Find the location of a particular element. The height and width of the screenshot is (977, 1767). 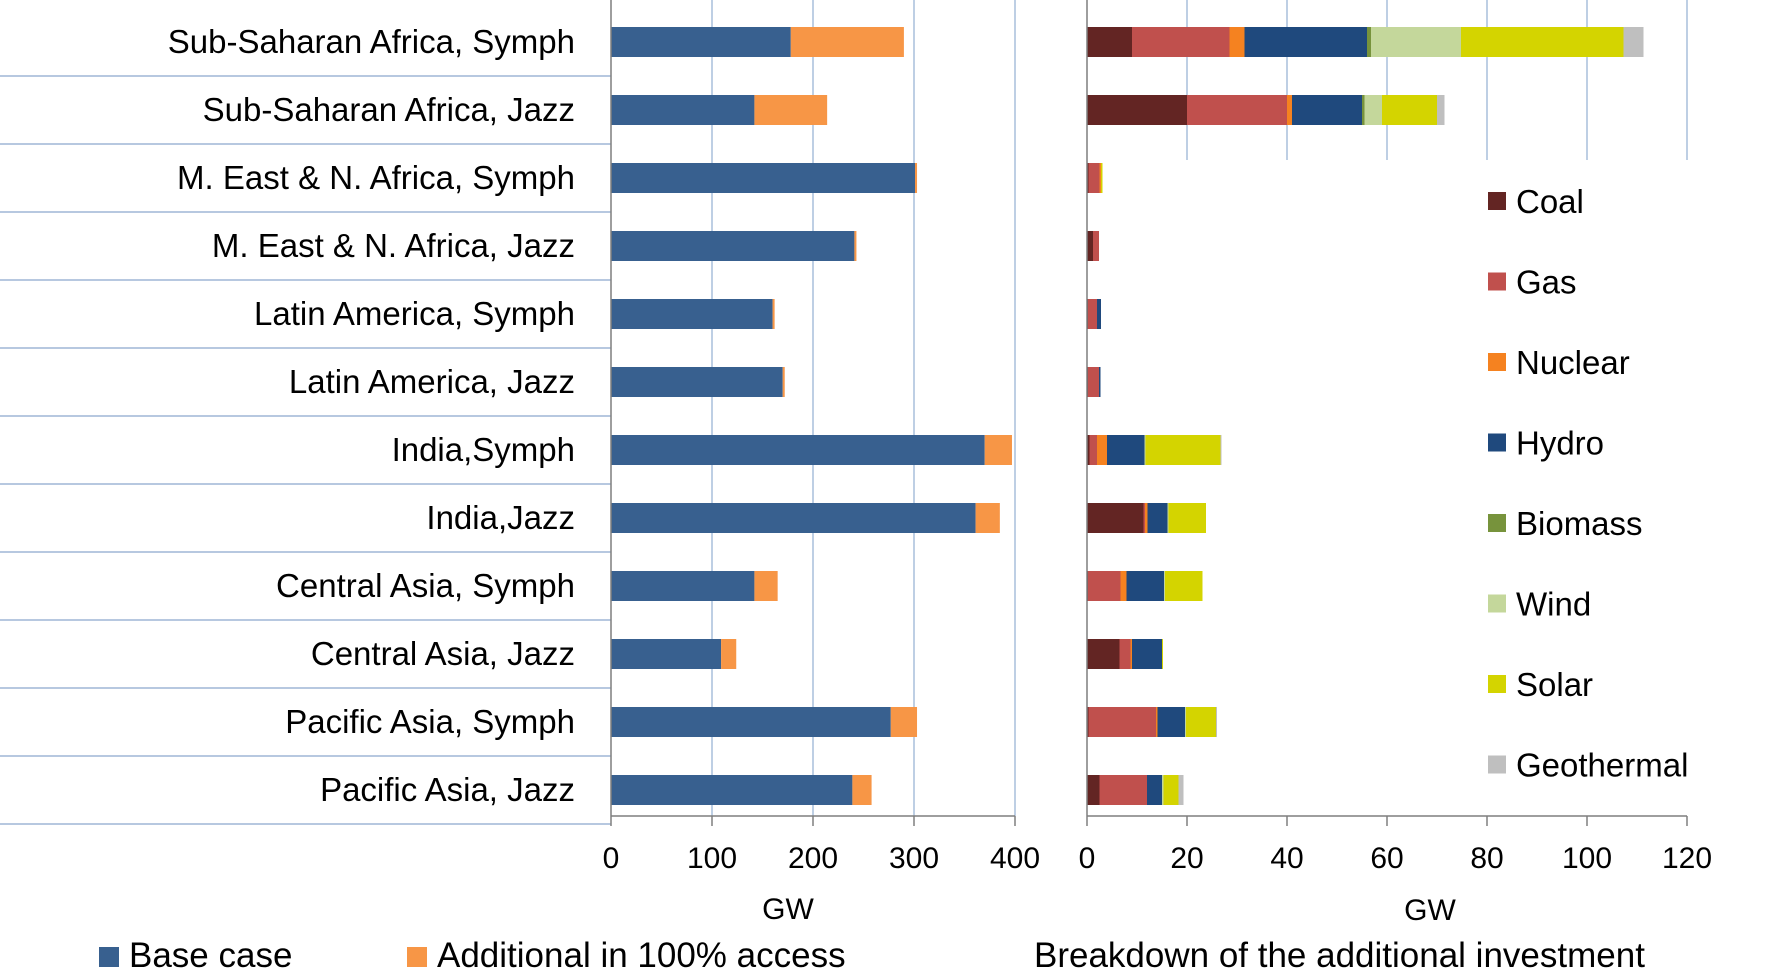

bar-nuclear-sub-saharan-africa-jazz is located at coordinates (1289, 110).